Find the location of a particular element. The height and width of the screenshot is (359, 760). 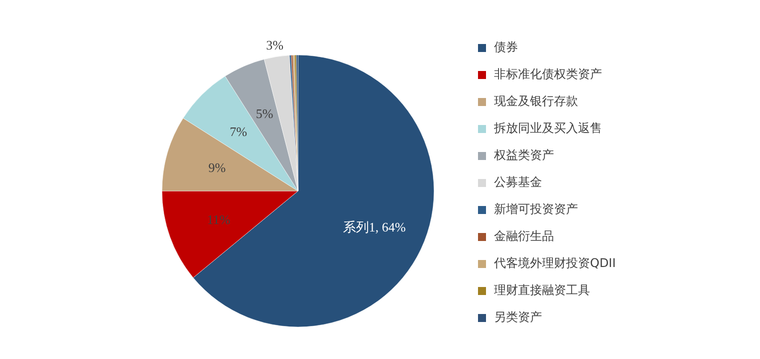

data-label: 7% is located at coordinates (239, 131).